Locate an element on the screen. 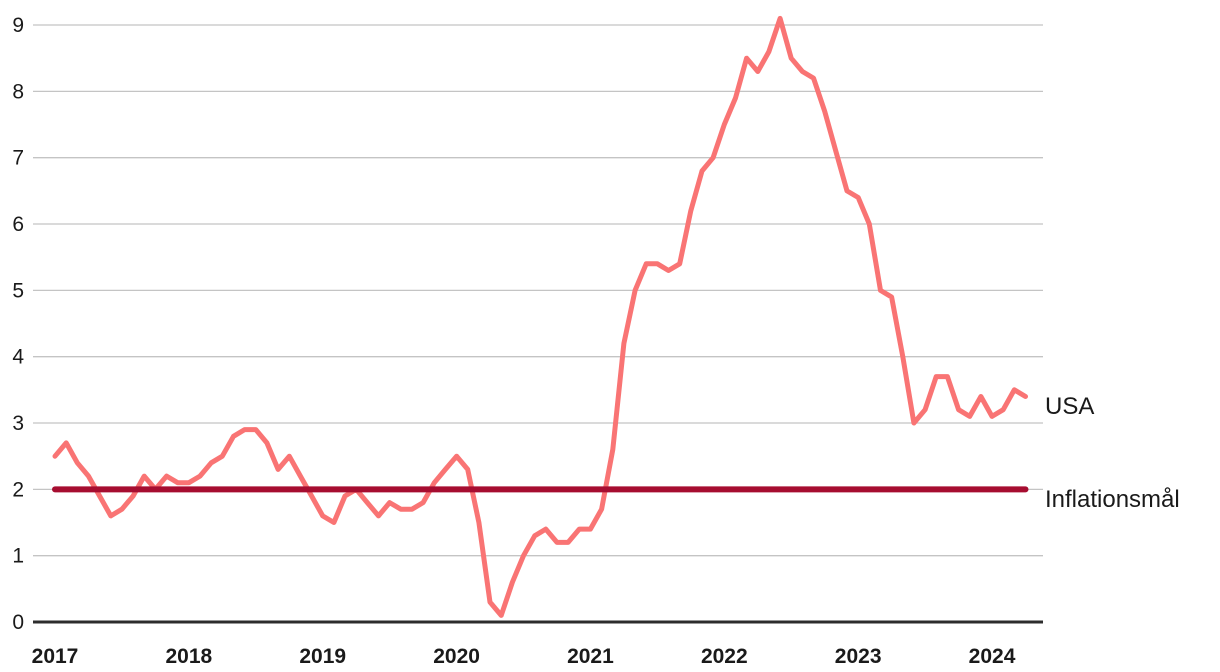 This screenshot has width=1220, height=672. x-axis-tick-label: 2019 is located at coordinates (322, 656).